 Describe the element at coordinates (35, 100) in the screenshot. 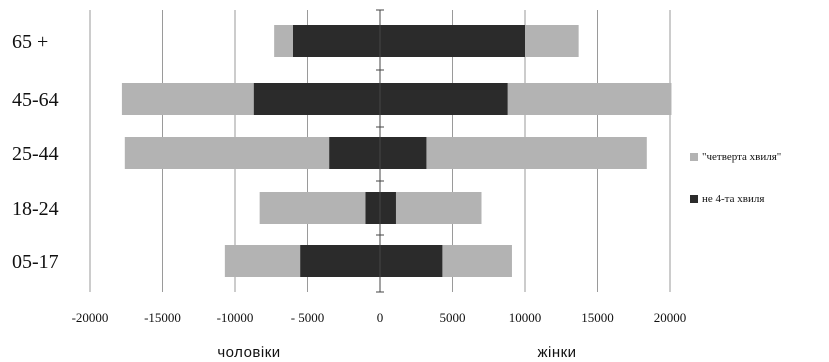

I see `category-label: 45-64` at that location.